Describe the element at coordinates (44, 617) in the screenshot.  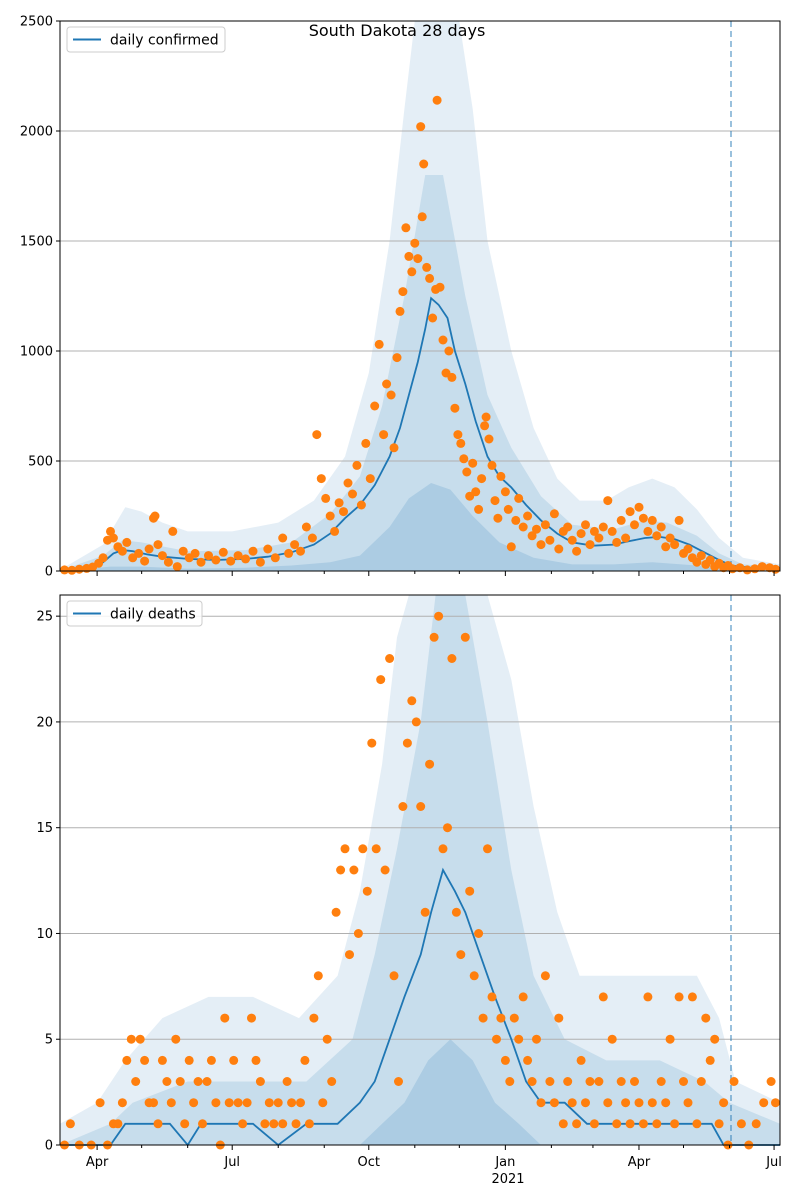
I see `deaths-y-tick-label: 25` at that location.